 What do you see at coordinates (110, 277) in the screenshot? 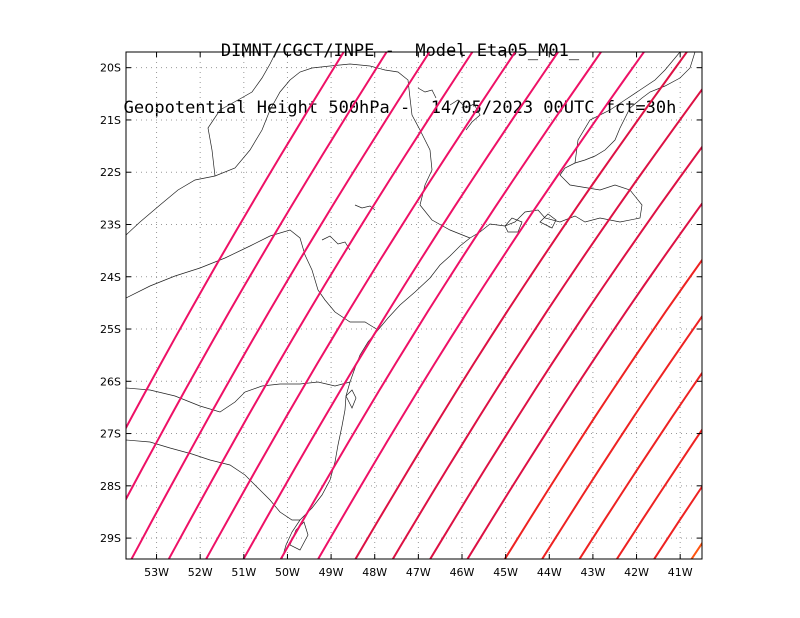
I see `lat-label: 24S` at bounding box center [110, 277].